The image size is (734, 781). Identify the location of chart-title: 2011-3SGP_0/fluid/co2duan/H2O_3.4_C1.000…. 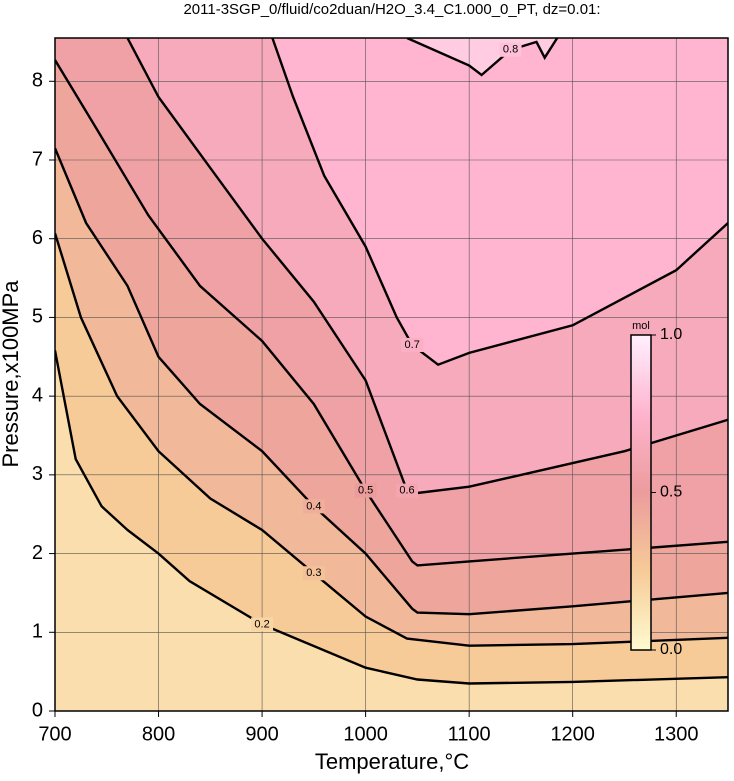
(391, 9).